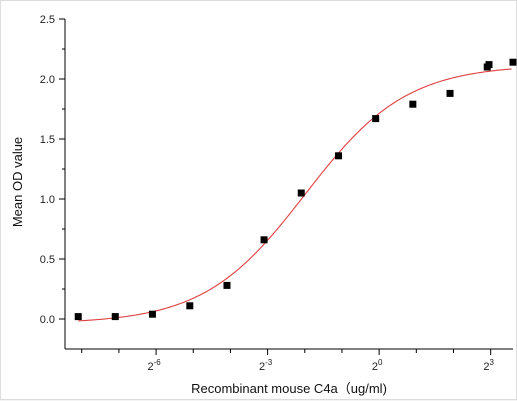 Image resolution: width=517 pixels, height=401 pixels. I want to click on x-tick-exponent: -6, so click(158, 362).